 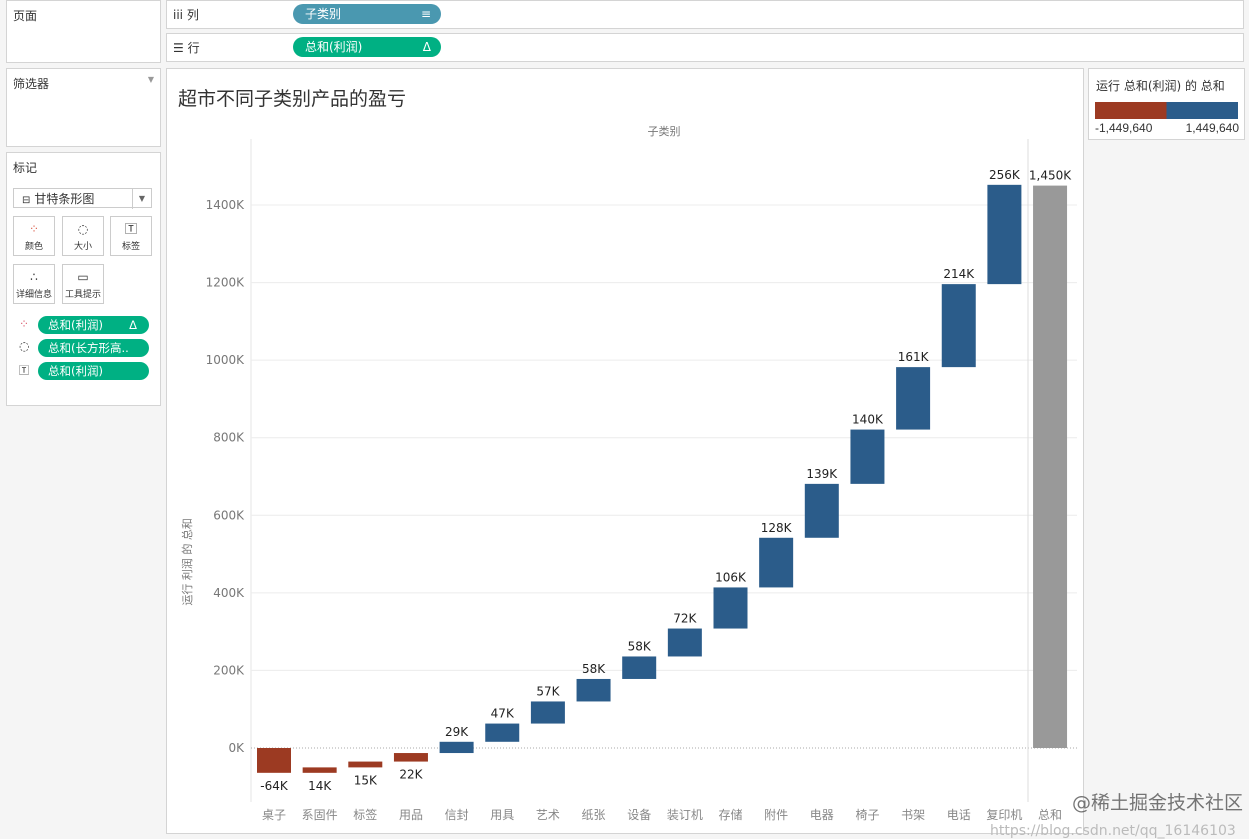 I want to click on data-label: 14K, so click(x=320, y=786).